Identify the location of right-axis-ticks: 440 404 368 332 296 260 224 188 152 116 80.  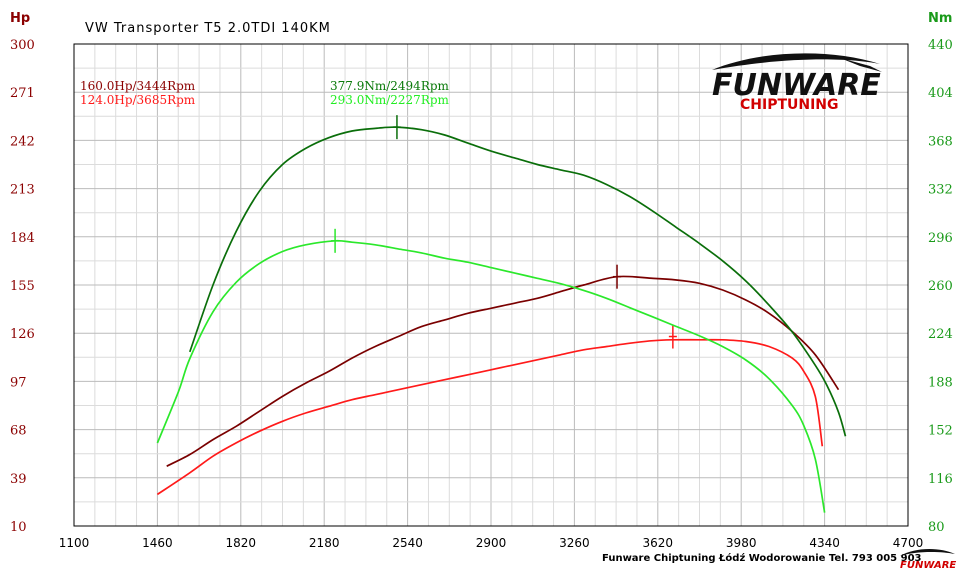
(940, 286).